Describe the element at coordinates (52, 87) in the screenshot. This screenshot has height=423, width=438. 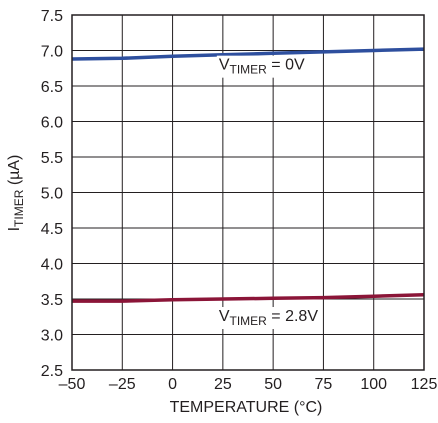
I see `y-tick-label: 6.5` at that location.